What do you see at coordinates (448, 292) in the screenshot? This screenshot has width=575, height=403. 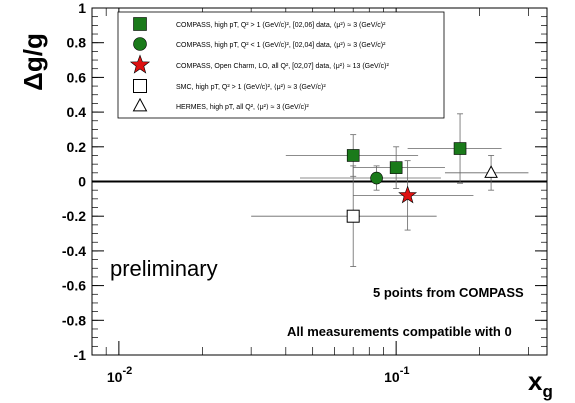 I see `annotation-points-note: 5 points from COMPASS` at bounding box center [448, 292].